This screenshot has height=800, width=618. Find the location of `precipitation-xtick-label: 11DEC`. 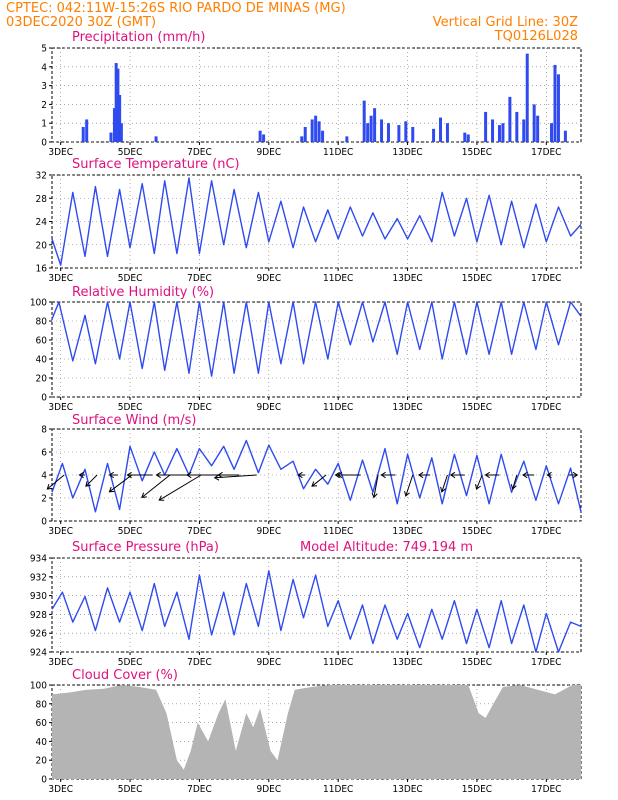

precipitation-xtick-label: 11DEC is located at coordinates (338, 152).